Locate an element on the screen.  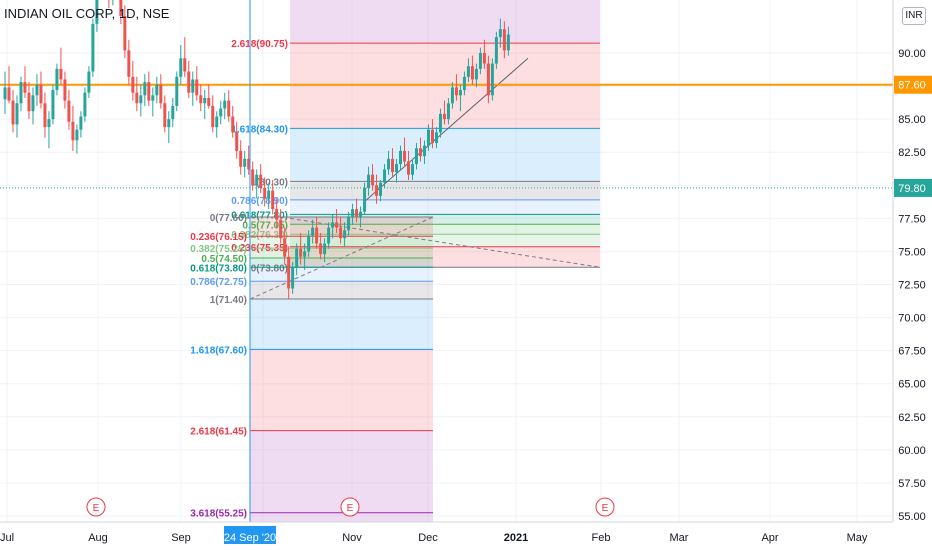
fib-level-label: 0.5(74.50) is located at coordinates (224, 259).